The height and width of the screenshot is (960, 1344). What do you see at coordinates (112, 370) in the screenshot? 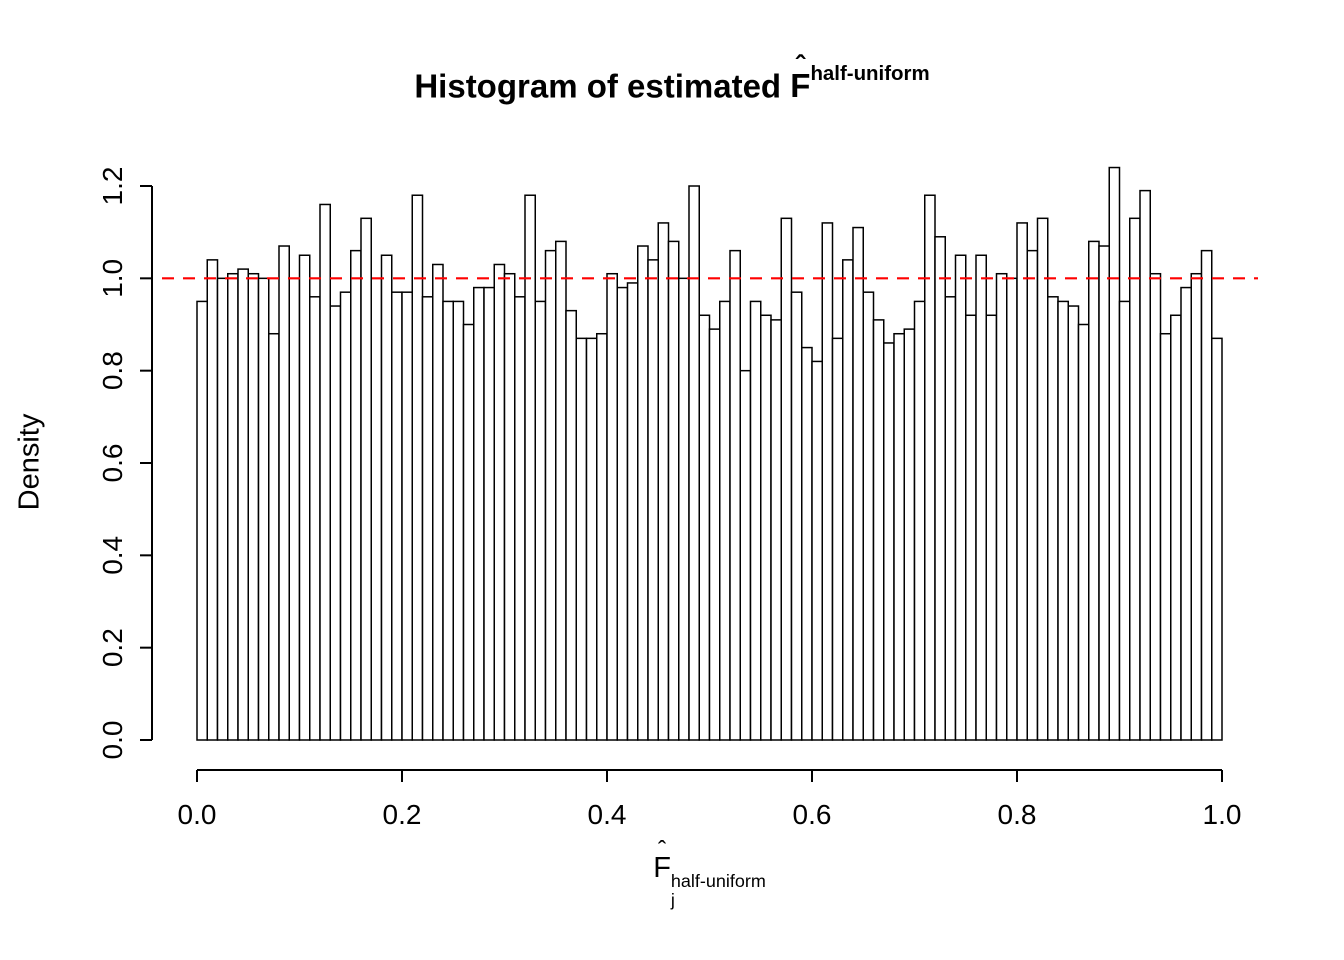
I see `y-tick-label: 0.8` at bounding box center [112, 370].